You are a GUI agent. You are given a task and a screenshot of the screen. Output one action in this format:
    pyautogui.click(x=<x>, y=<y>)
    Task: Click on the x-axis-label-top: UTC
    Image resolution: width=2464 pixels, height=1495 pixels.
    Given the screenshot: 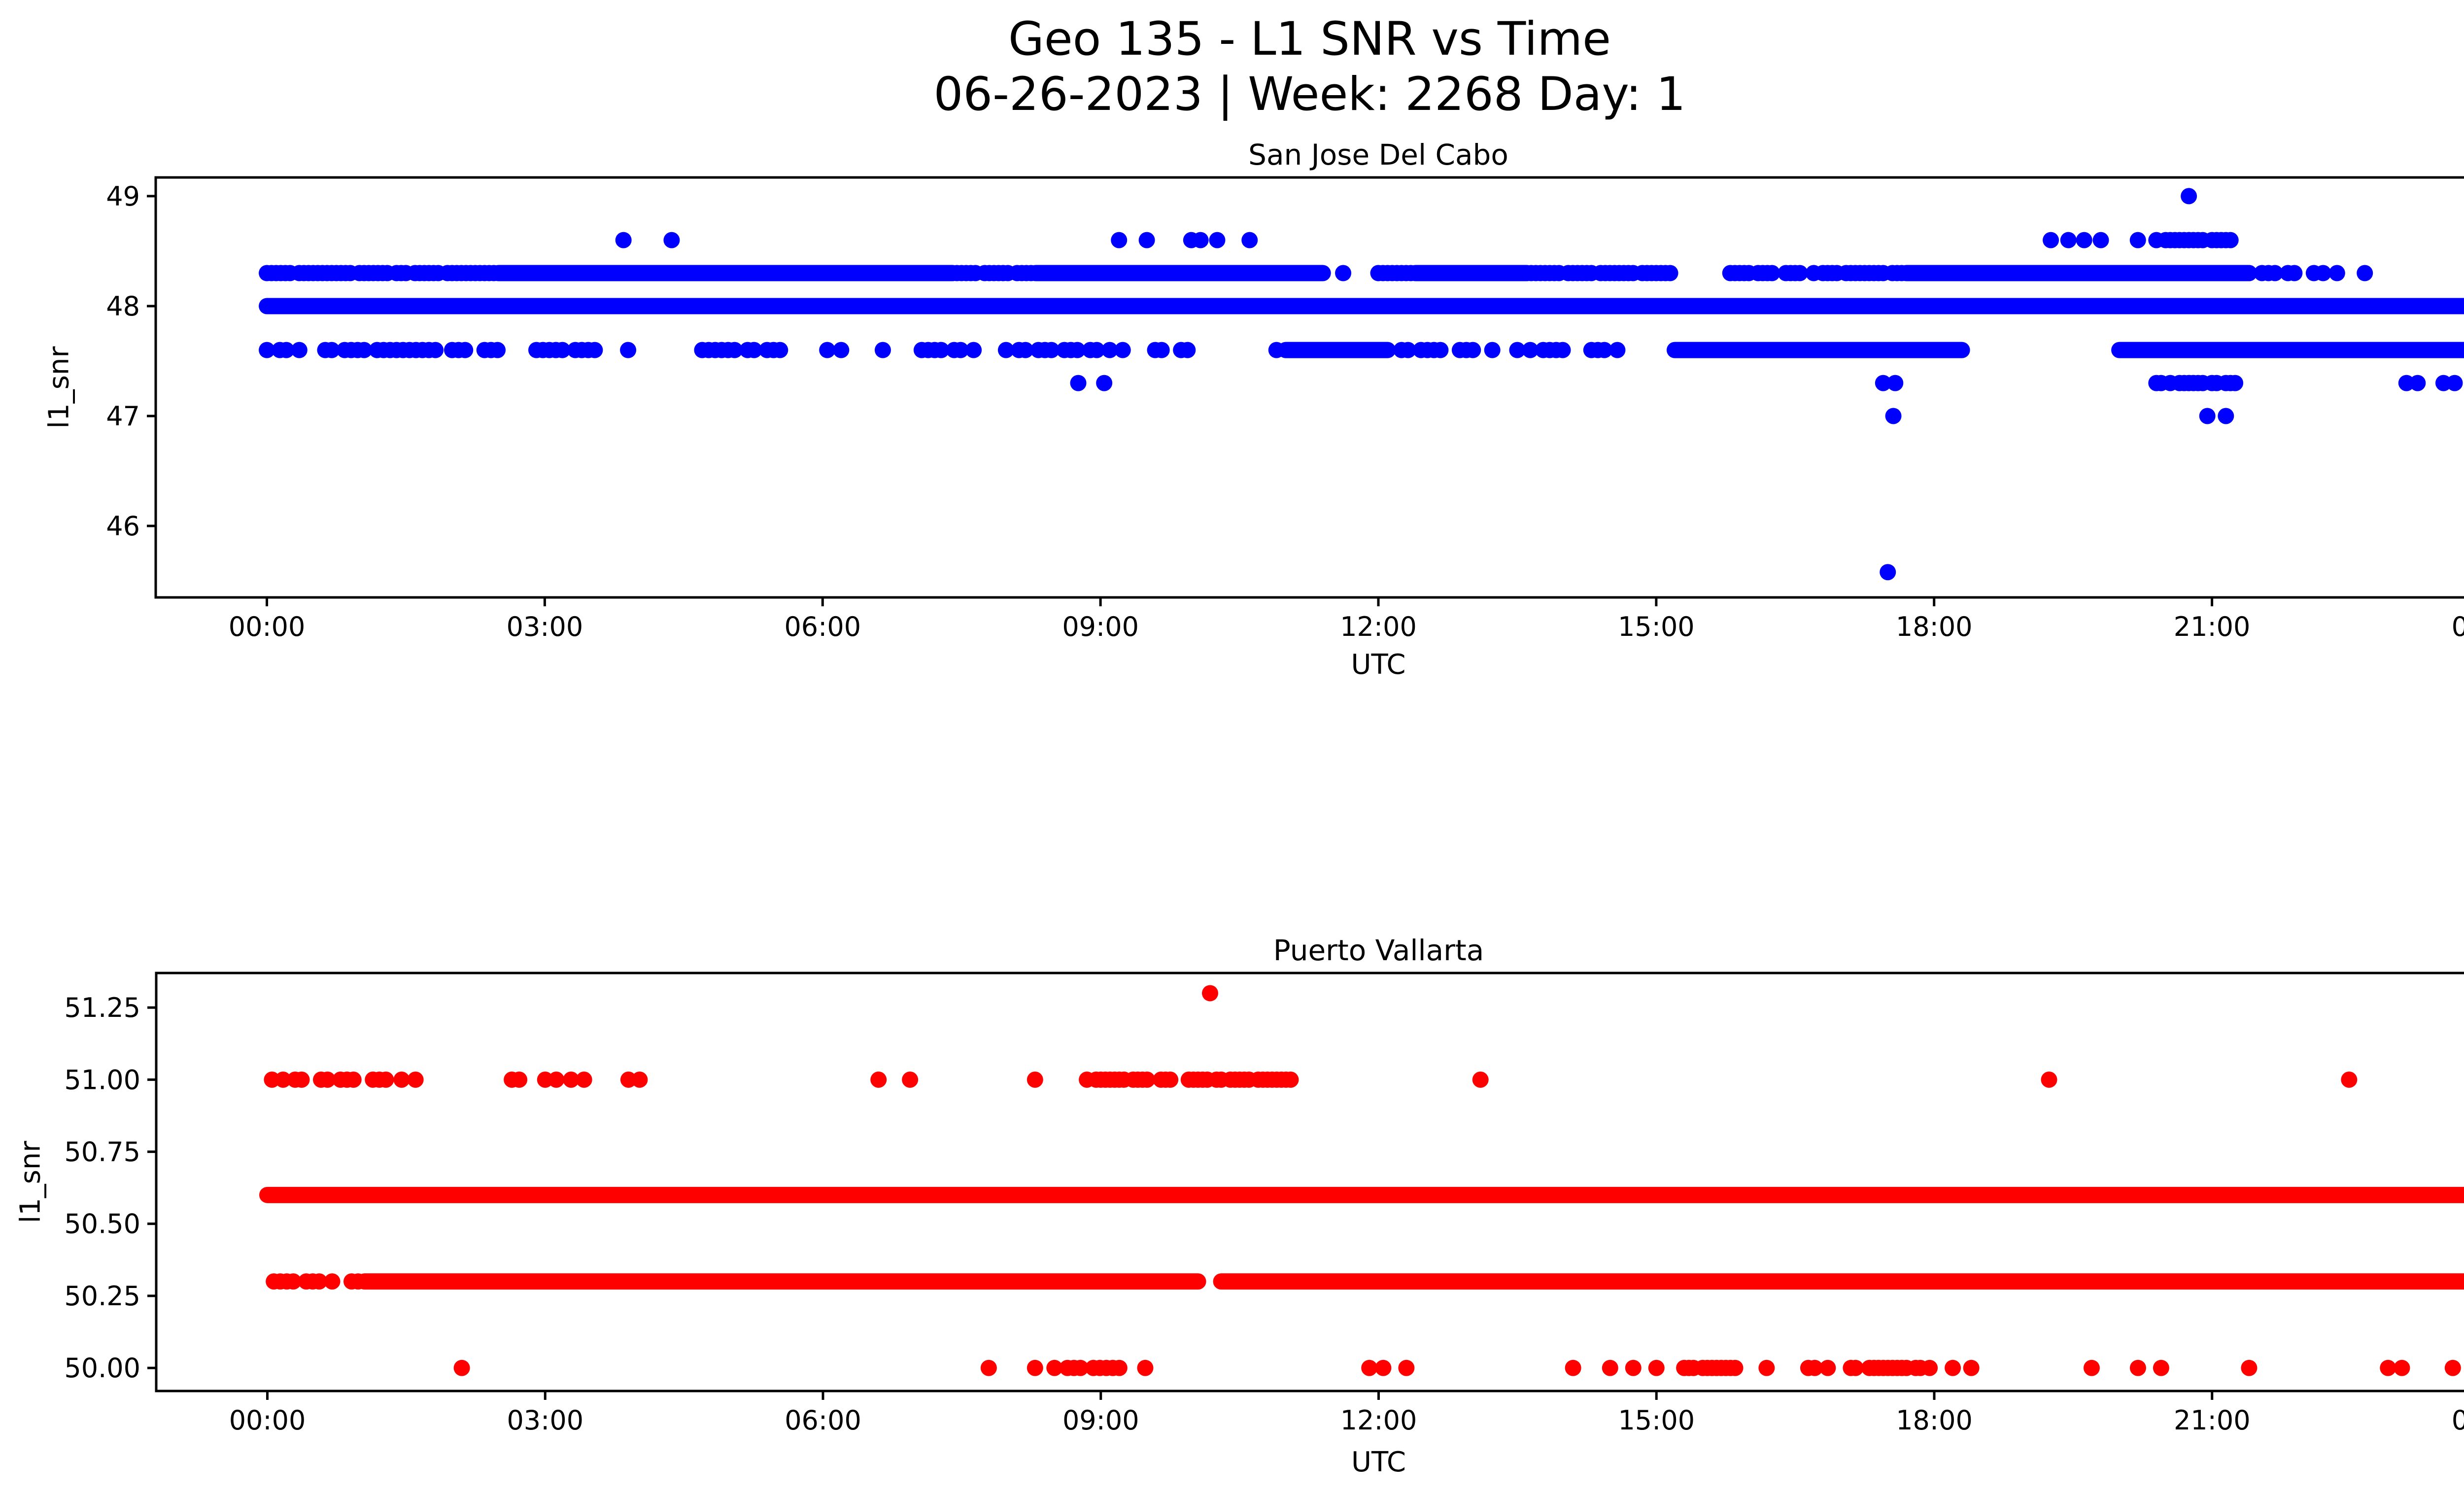 What is the action you would take?
    pyautogui.click(x=1378, y=665)
    